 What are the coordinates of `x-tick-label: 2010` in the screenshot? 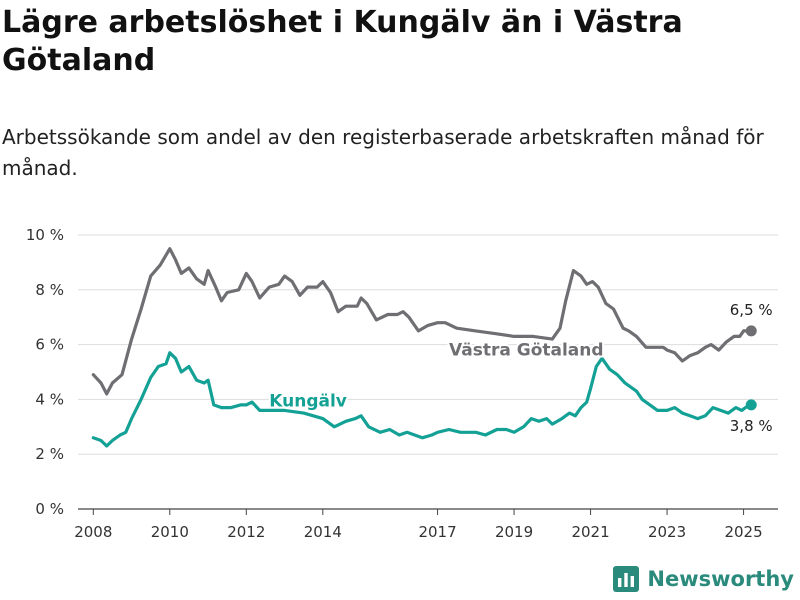 It's located at (170, 532).